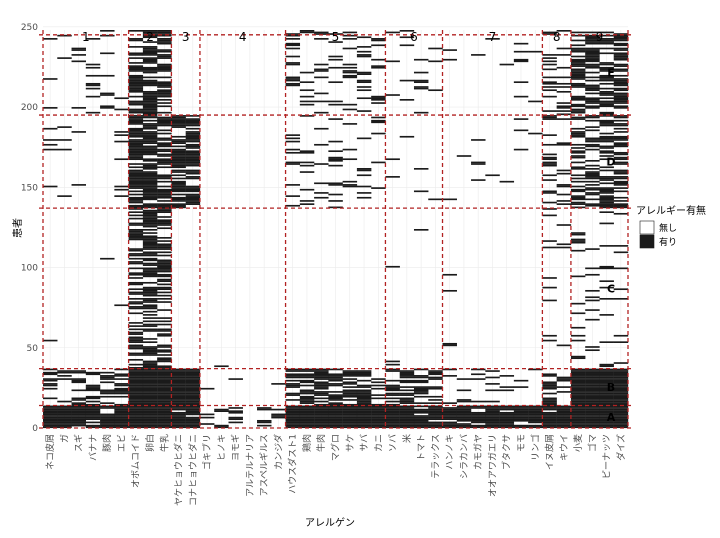  What do you see at coordinates (522, 443) in the screenshot?
I see `x-tick-label: モモ` at bounding box center [522, 443].